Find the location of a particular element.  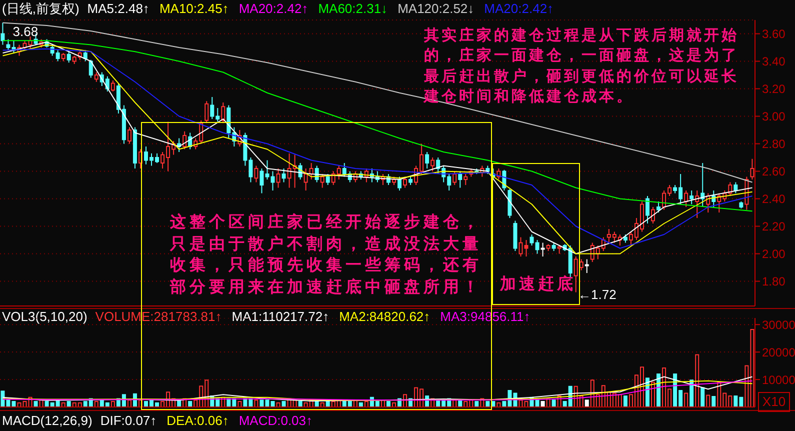

y-tick-label: 10000 is located at coordinates (778, 379).